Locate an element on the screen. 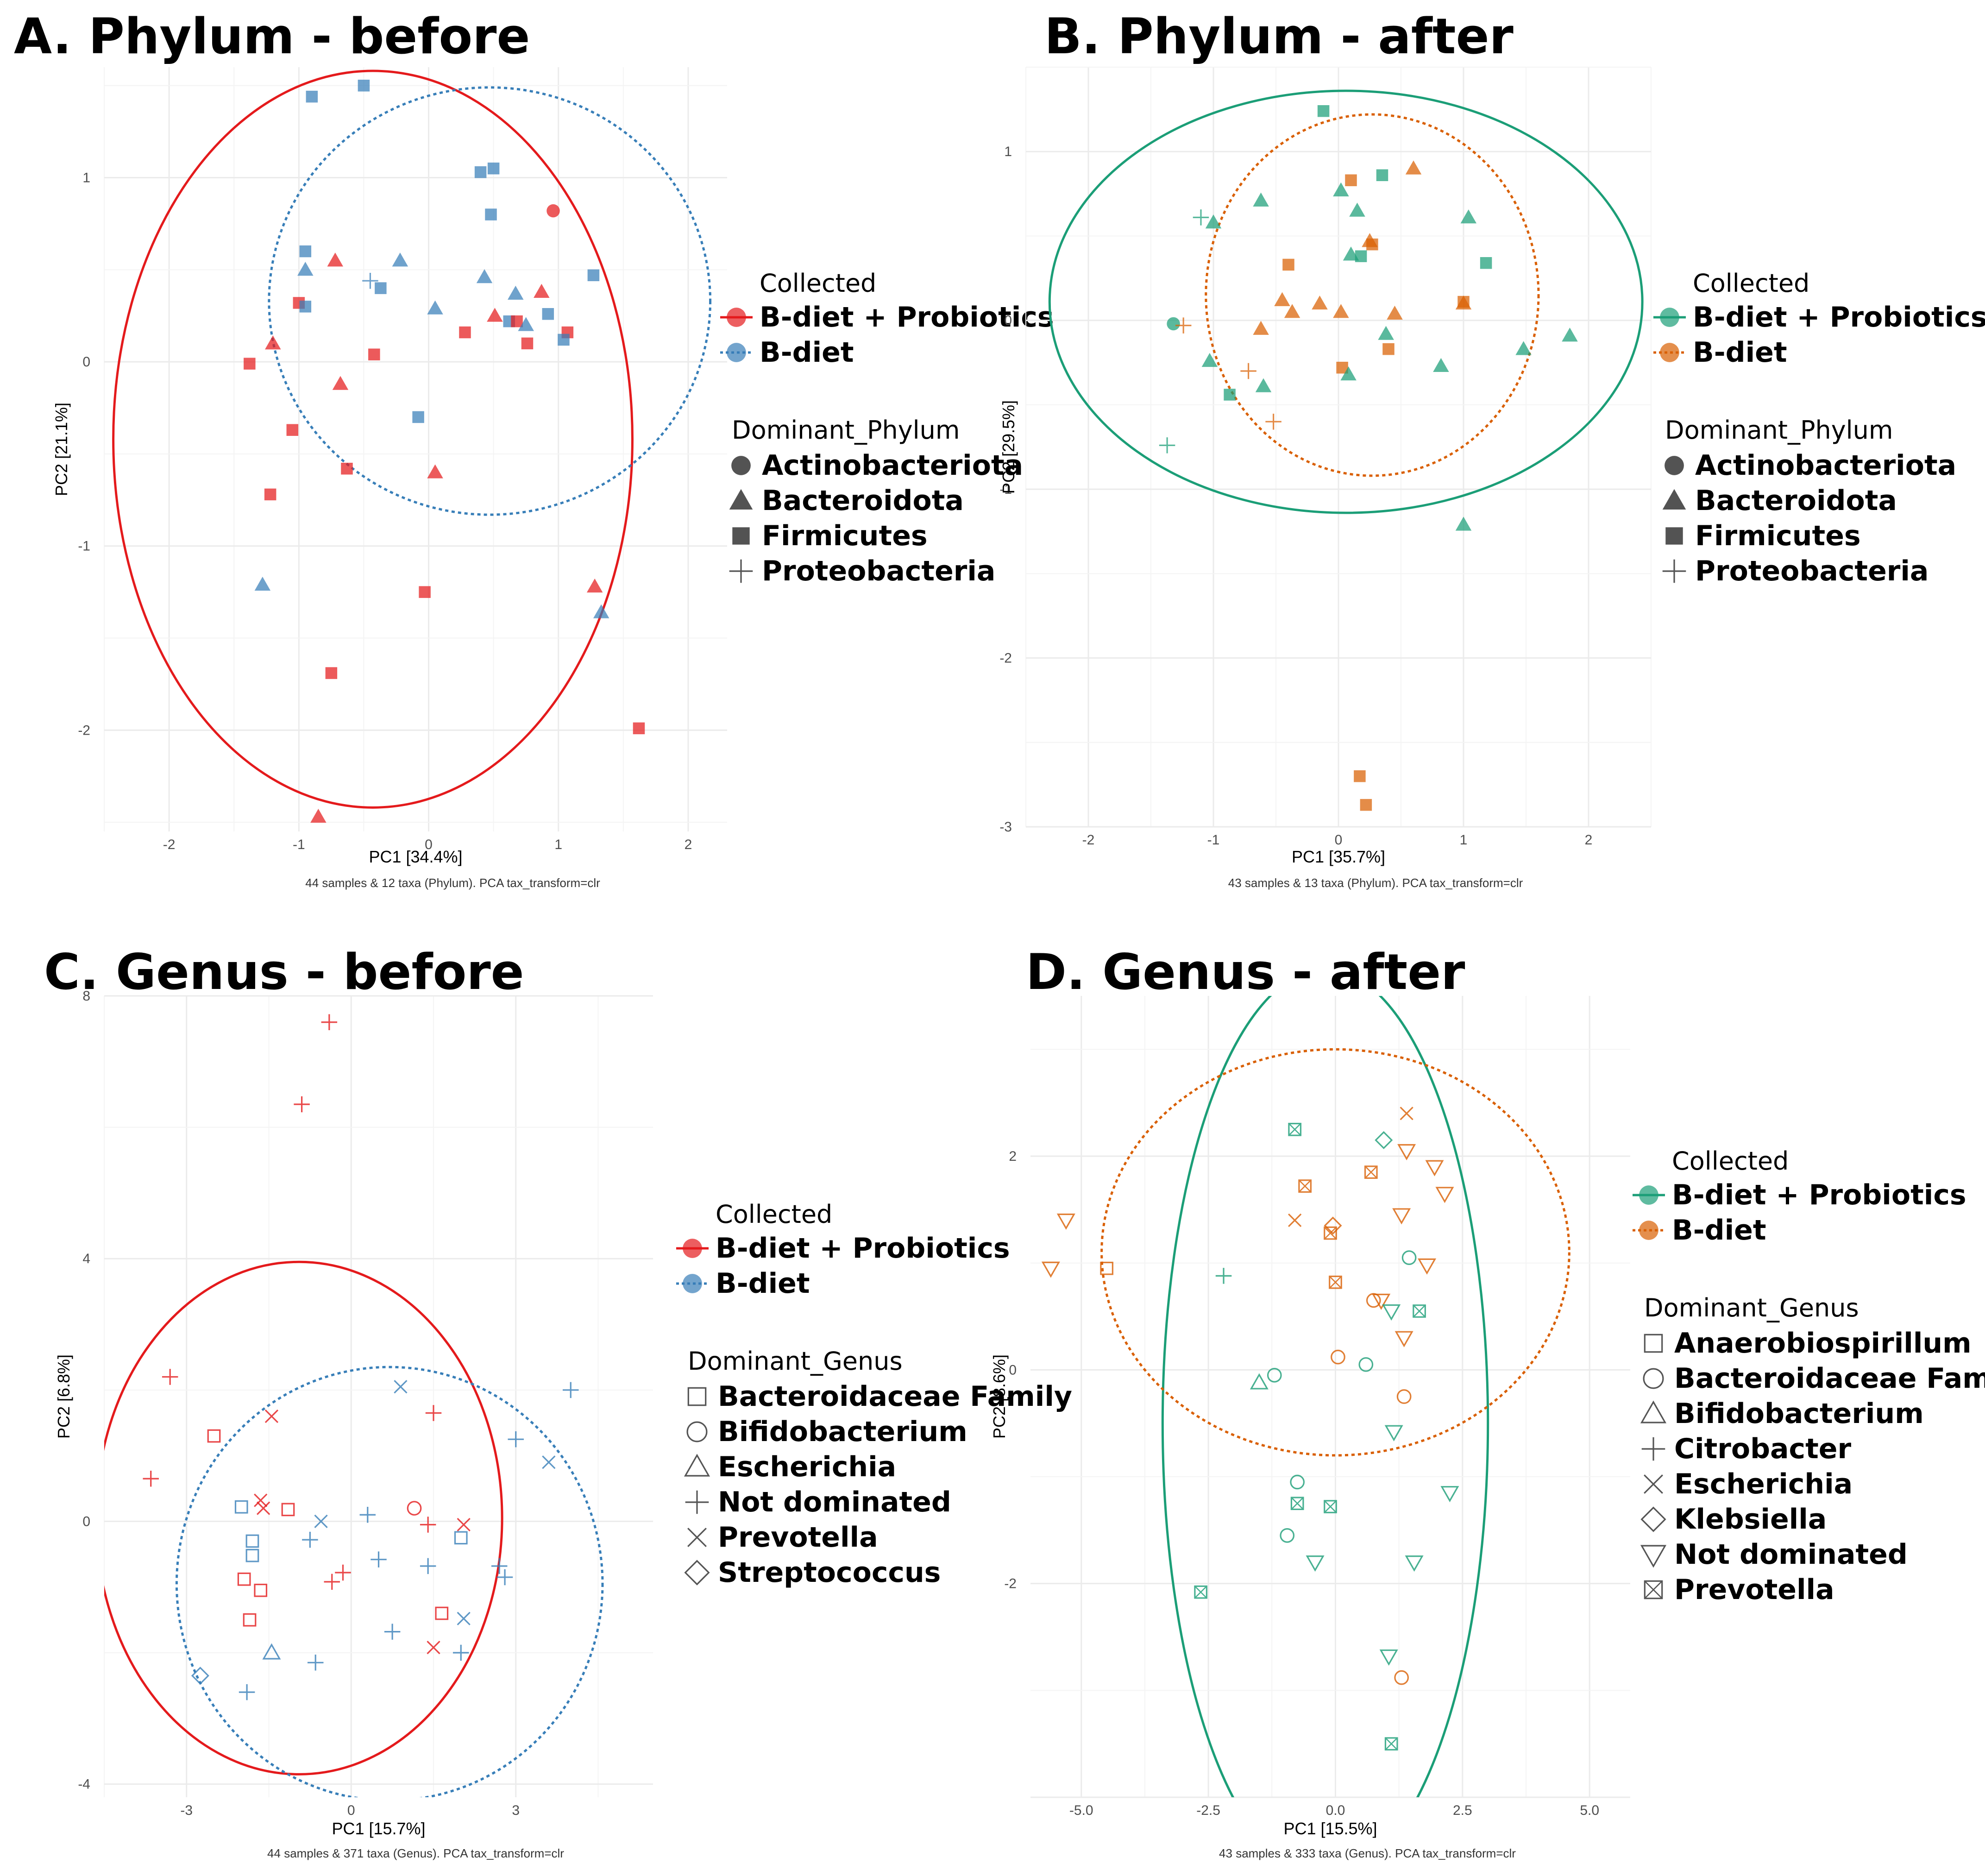 The width and height of the screenshot is (1985, 1876). legend-shape-item: Proteobacteria is located at coordinates (862, 571).